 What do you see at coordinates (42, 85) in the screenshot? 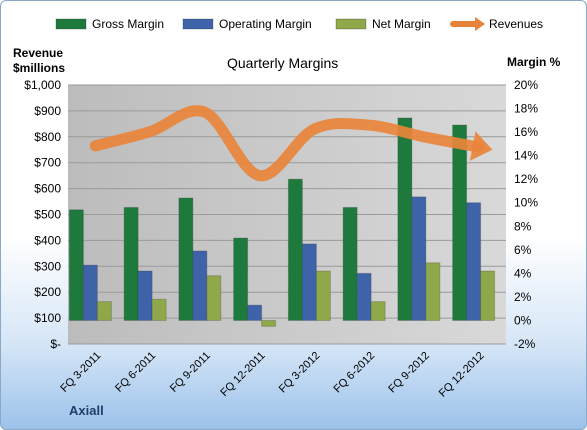
I see `left-tick-label: $1,000` at bounding box center [42, 85].